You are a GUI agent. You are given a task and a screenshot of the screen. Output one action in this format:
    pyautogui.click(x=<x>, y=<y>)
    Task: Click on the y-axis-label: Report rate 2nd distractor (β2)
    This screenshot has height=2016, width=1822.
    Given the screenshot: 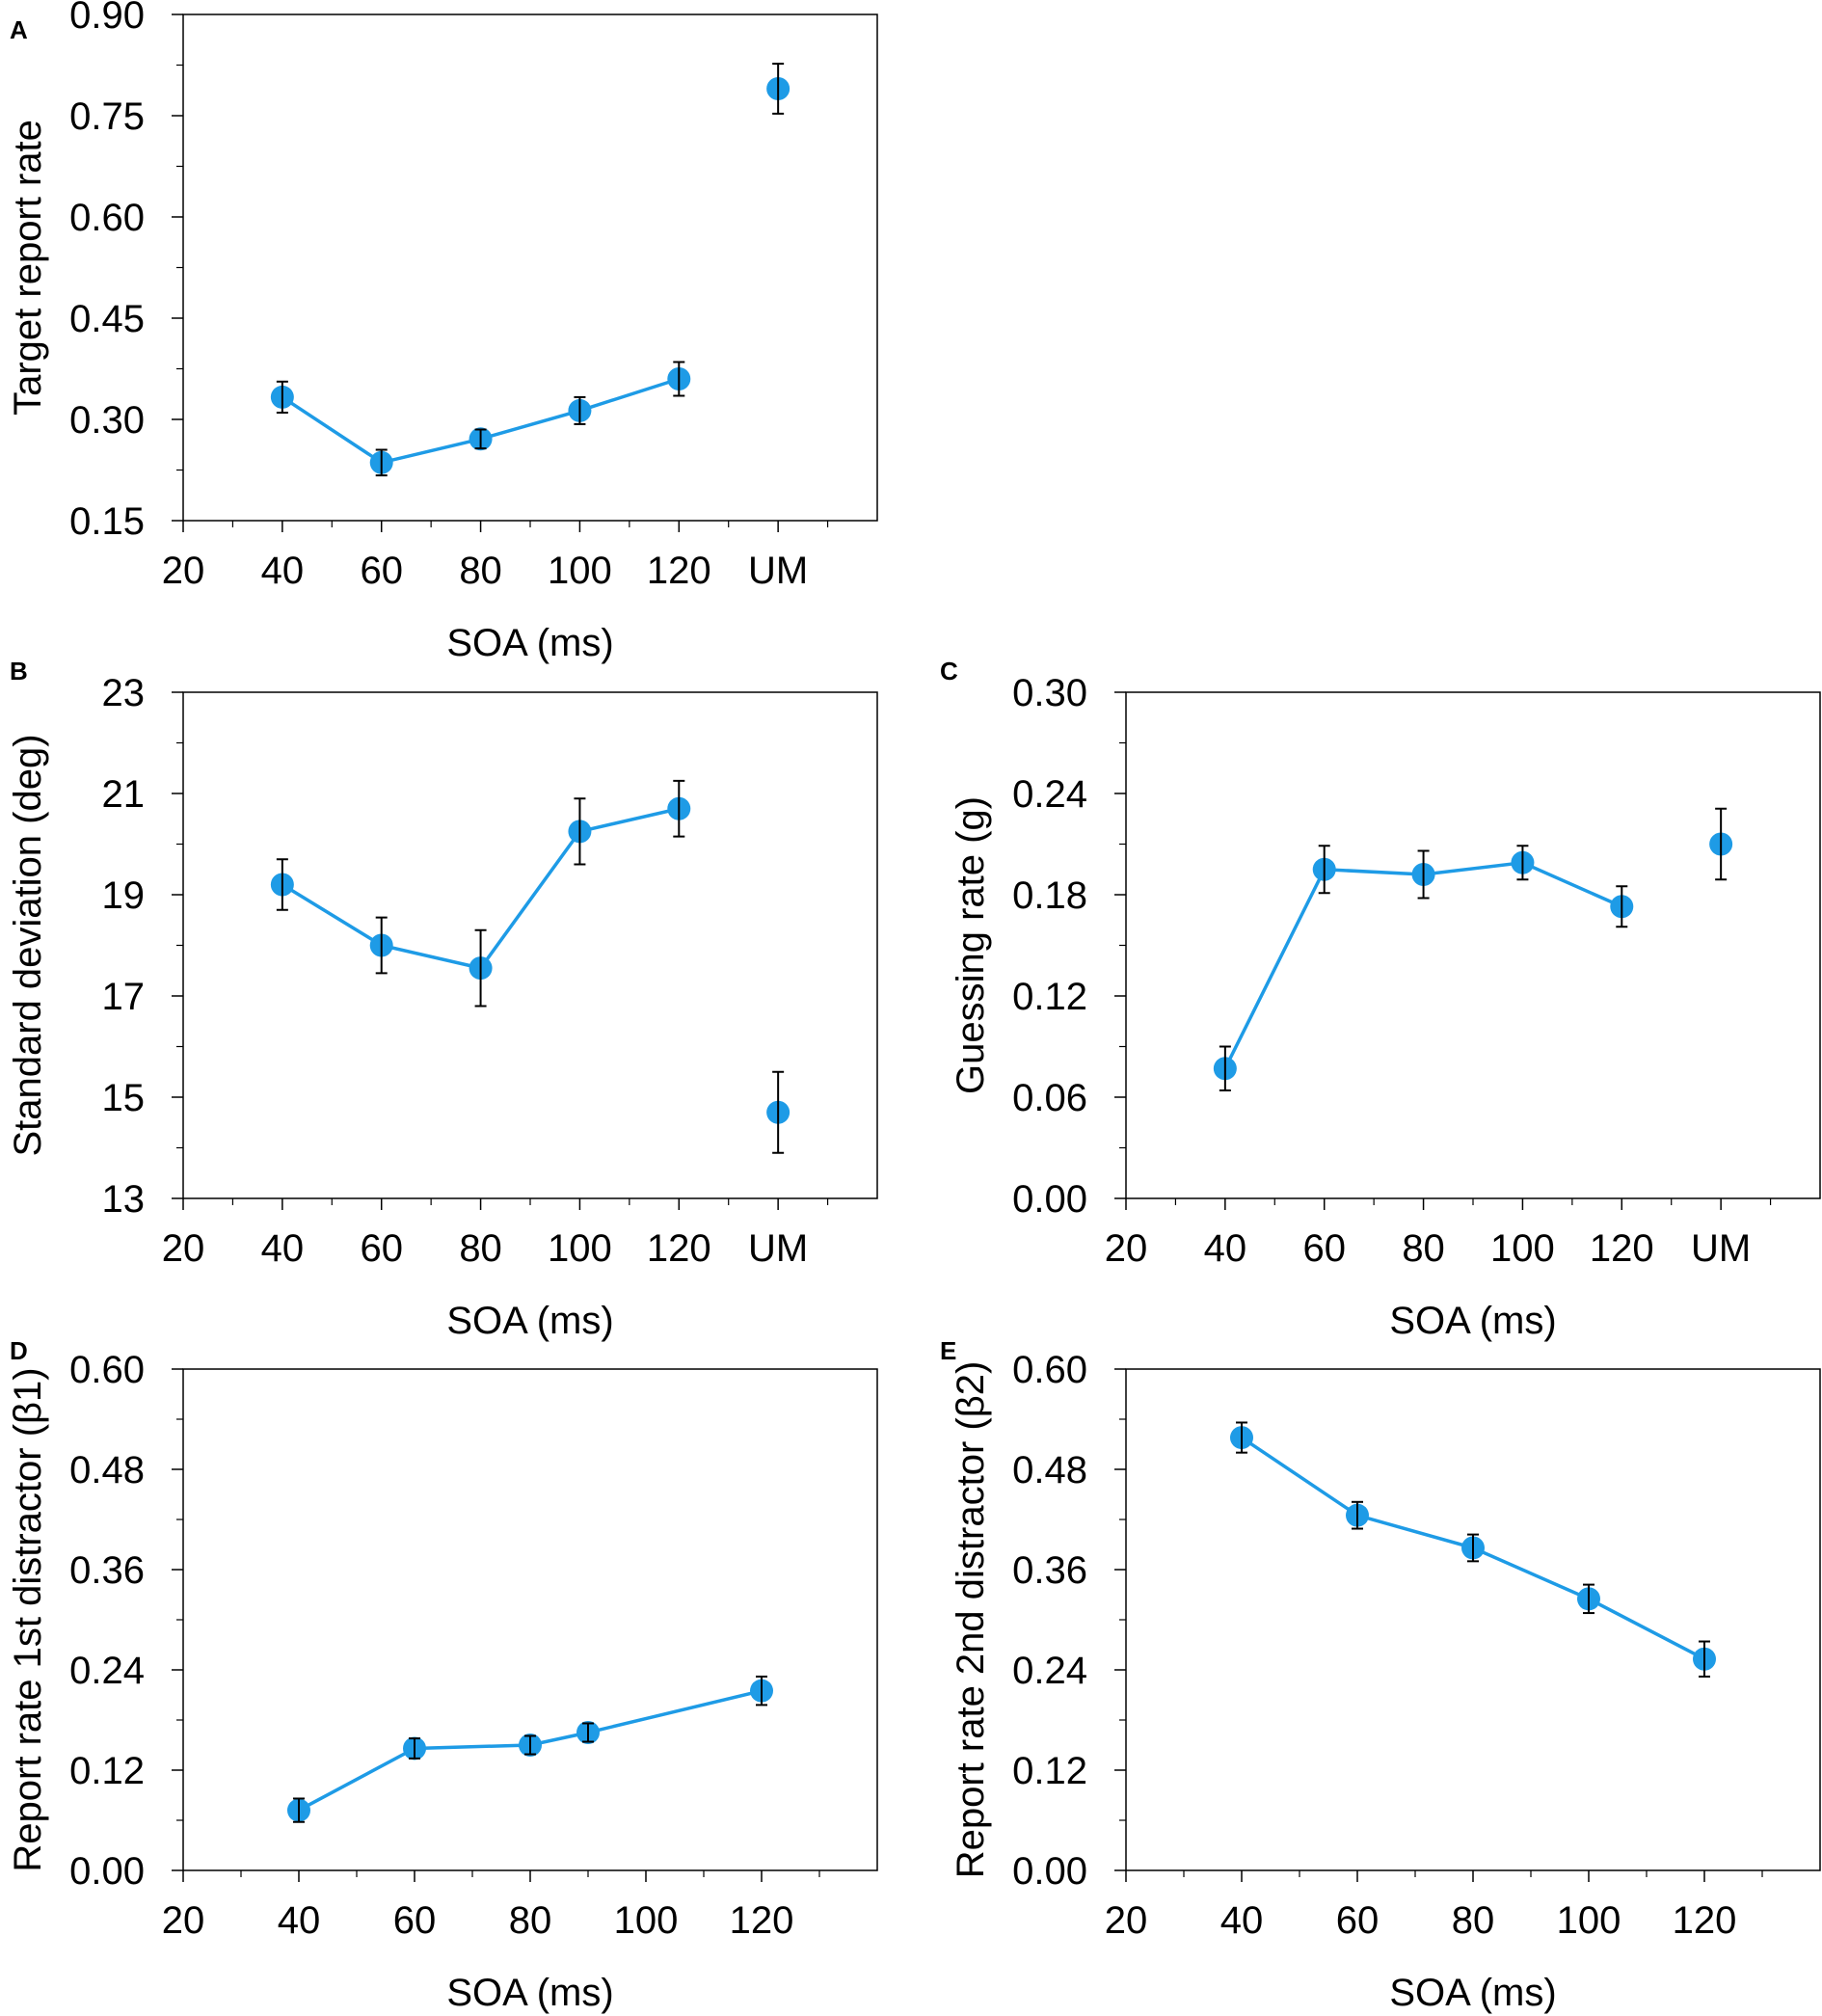 What is the action you would take?
    pyautogui.click(x=971, y=1620)
    